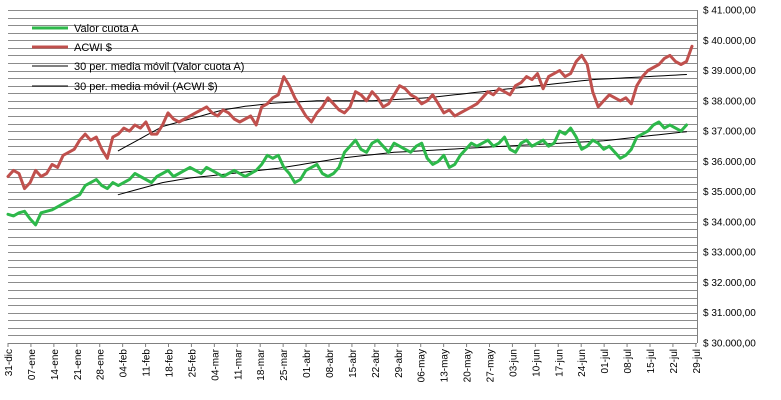  What do you see at coordinates (513, 363) in the screenshot?
I see `x-tick-label: 03-jun` at bounding box center [513, 363].